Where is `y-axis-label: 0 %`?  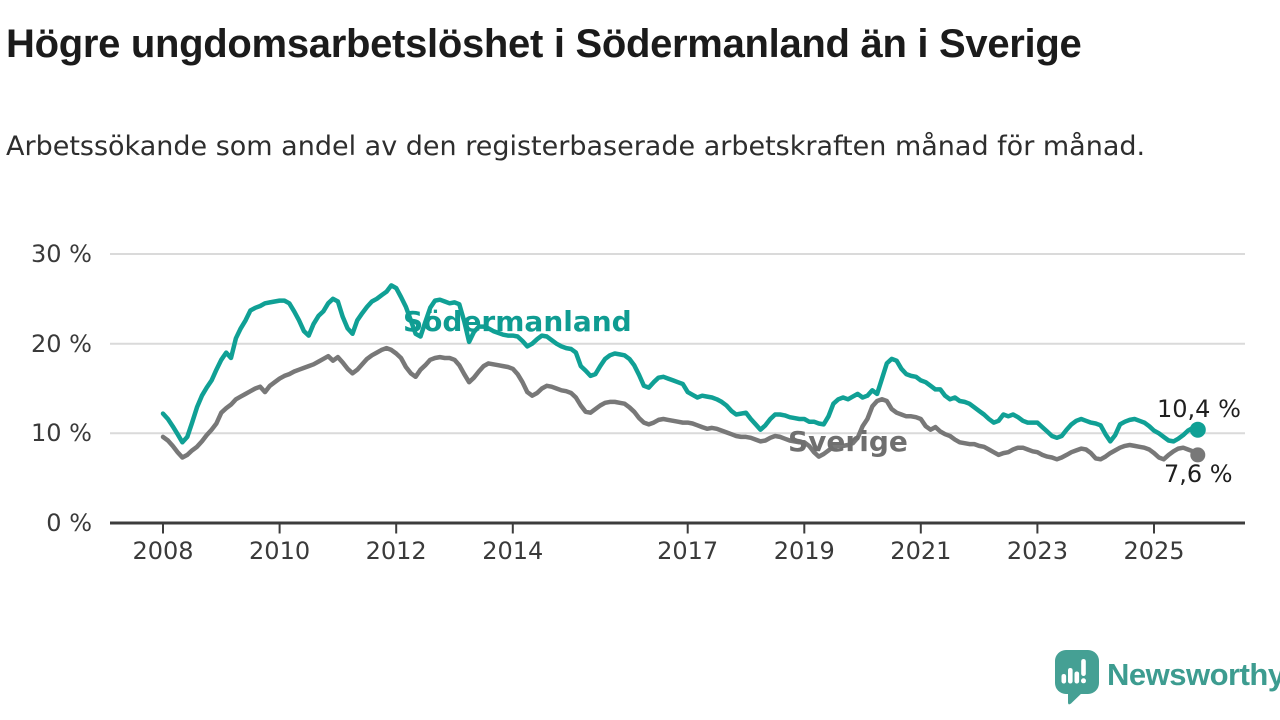
y-axis-label: 0 % is located at coordinates (69, 523).